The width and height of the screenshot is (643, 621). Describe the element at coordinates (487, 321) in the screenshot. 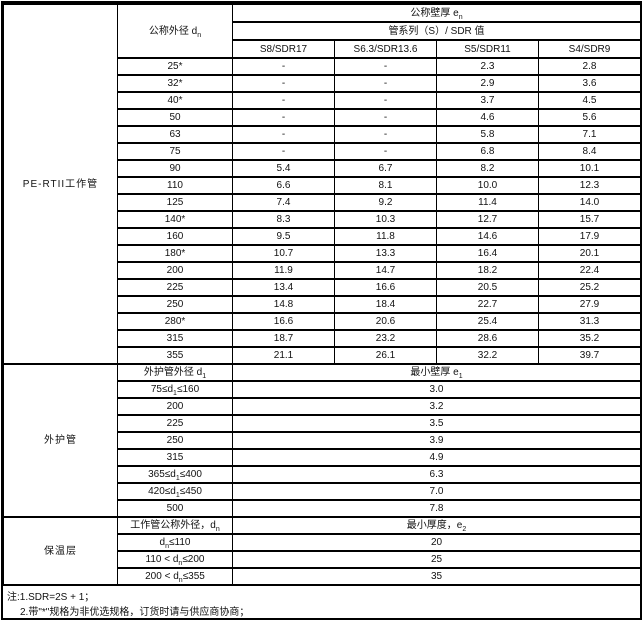

I see `wall-thickness-cell: 25.4` at that location.